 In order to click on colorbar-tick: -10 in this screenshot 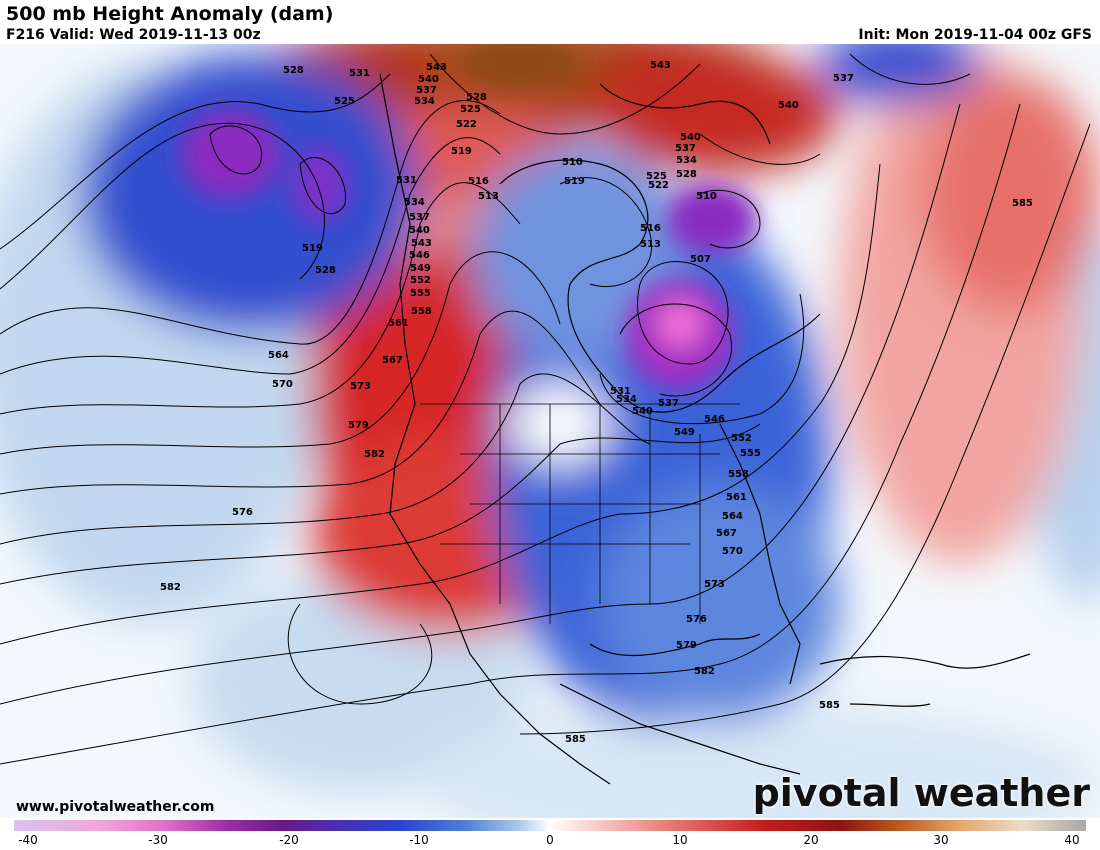, I will do `click(419, 840)`.